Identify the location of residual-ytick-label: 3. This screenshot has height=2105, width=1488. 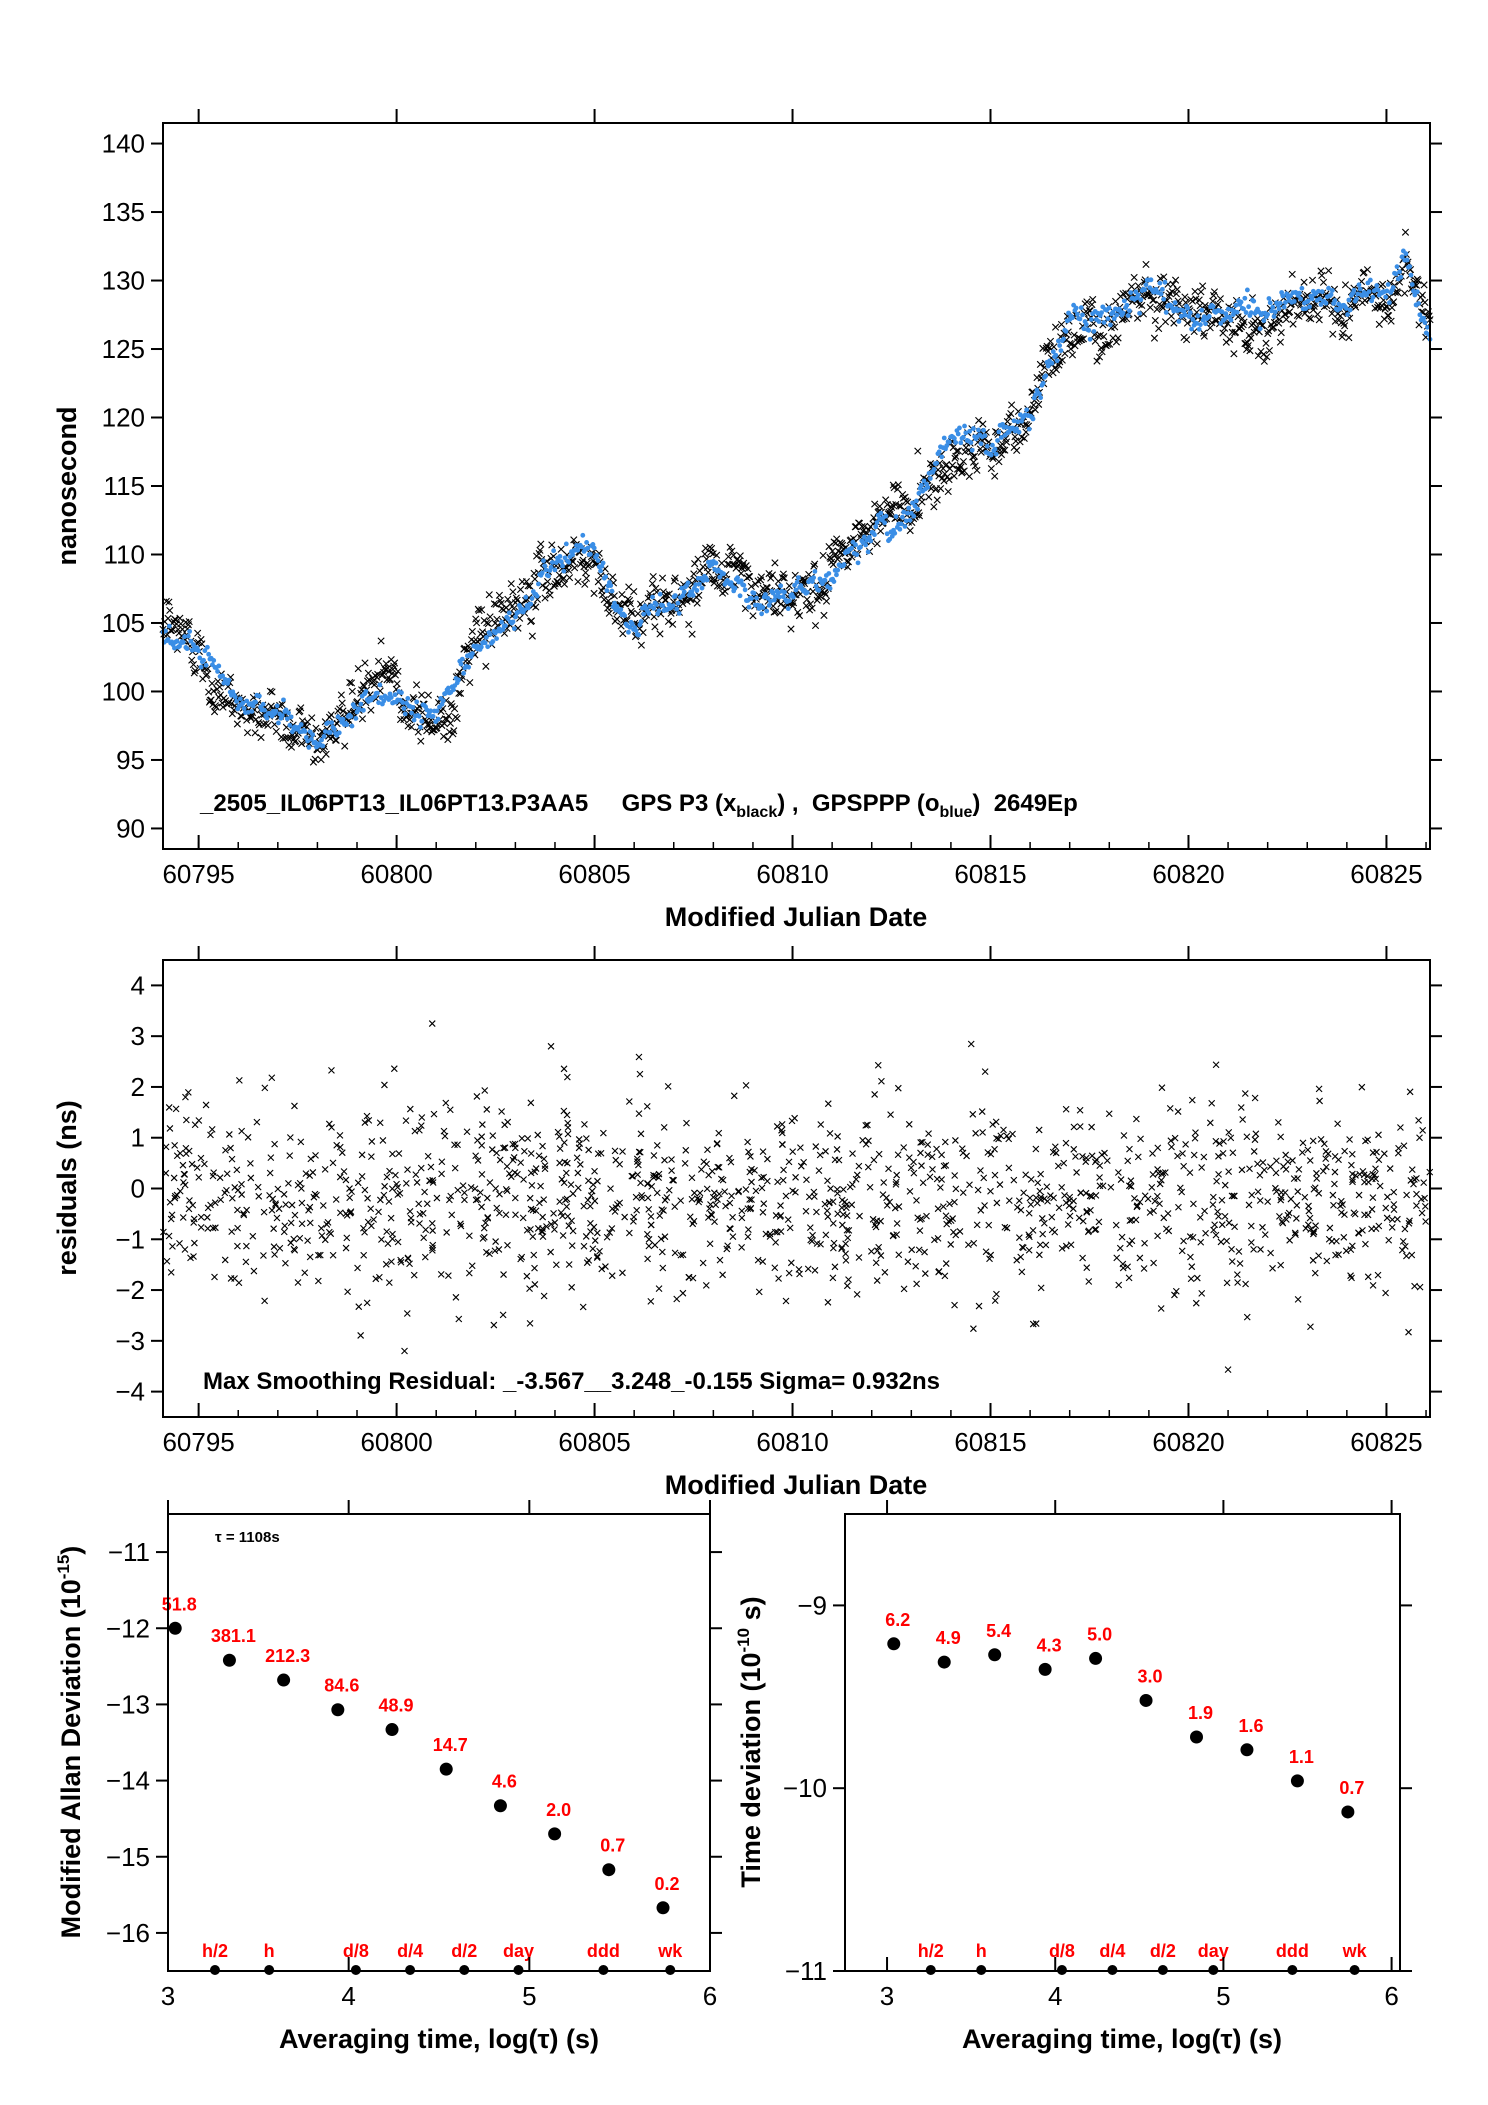
(138, 1036).